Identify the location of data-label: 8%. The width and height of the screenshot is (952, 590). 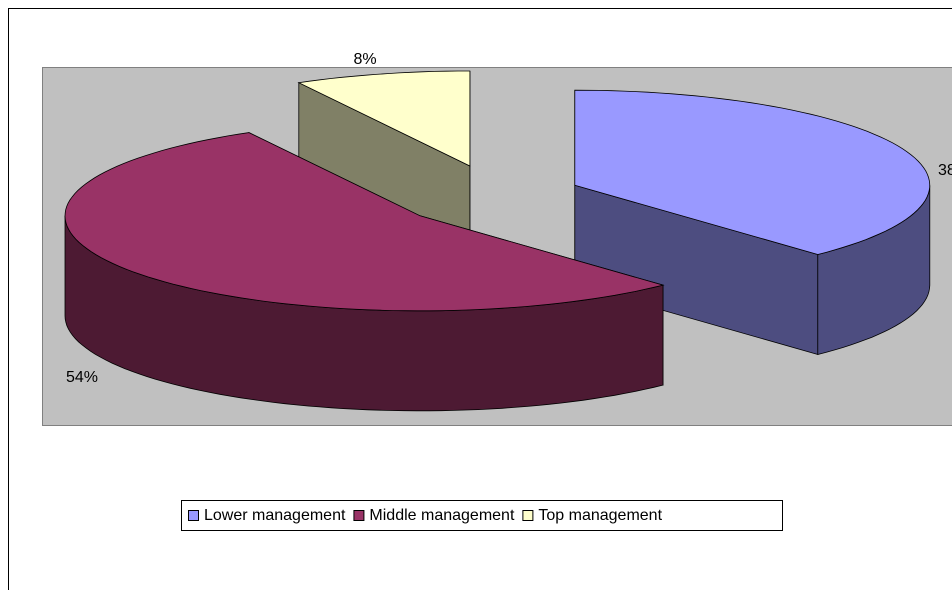
(364, 59).